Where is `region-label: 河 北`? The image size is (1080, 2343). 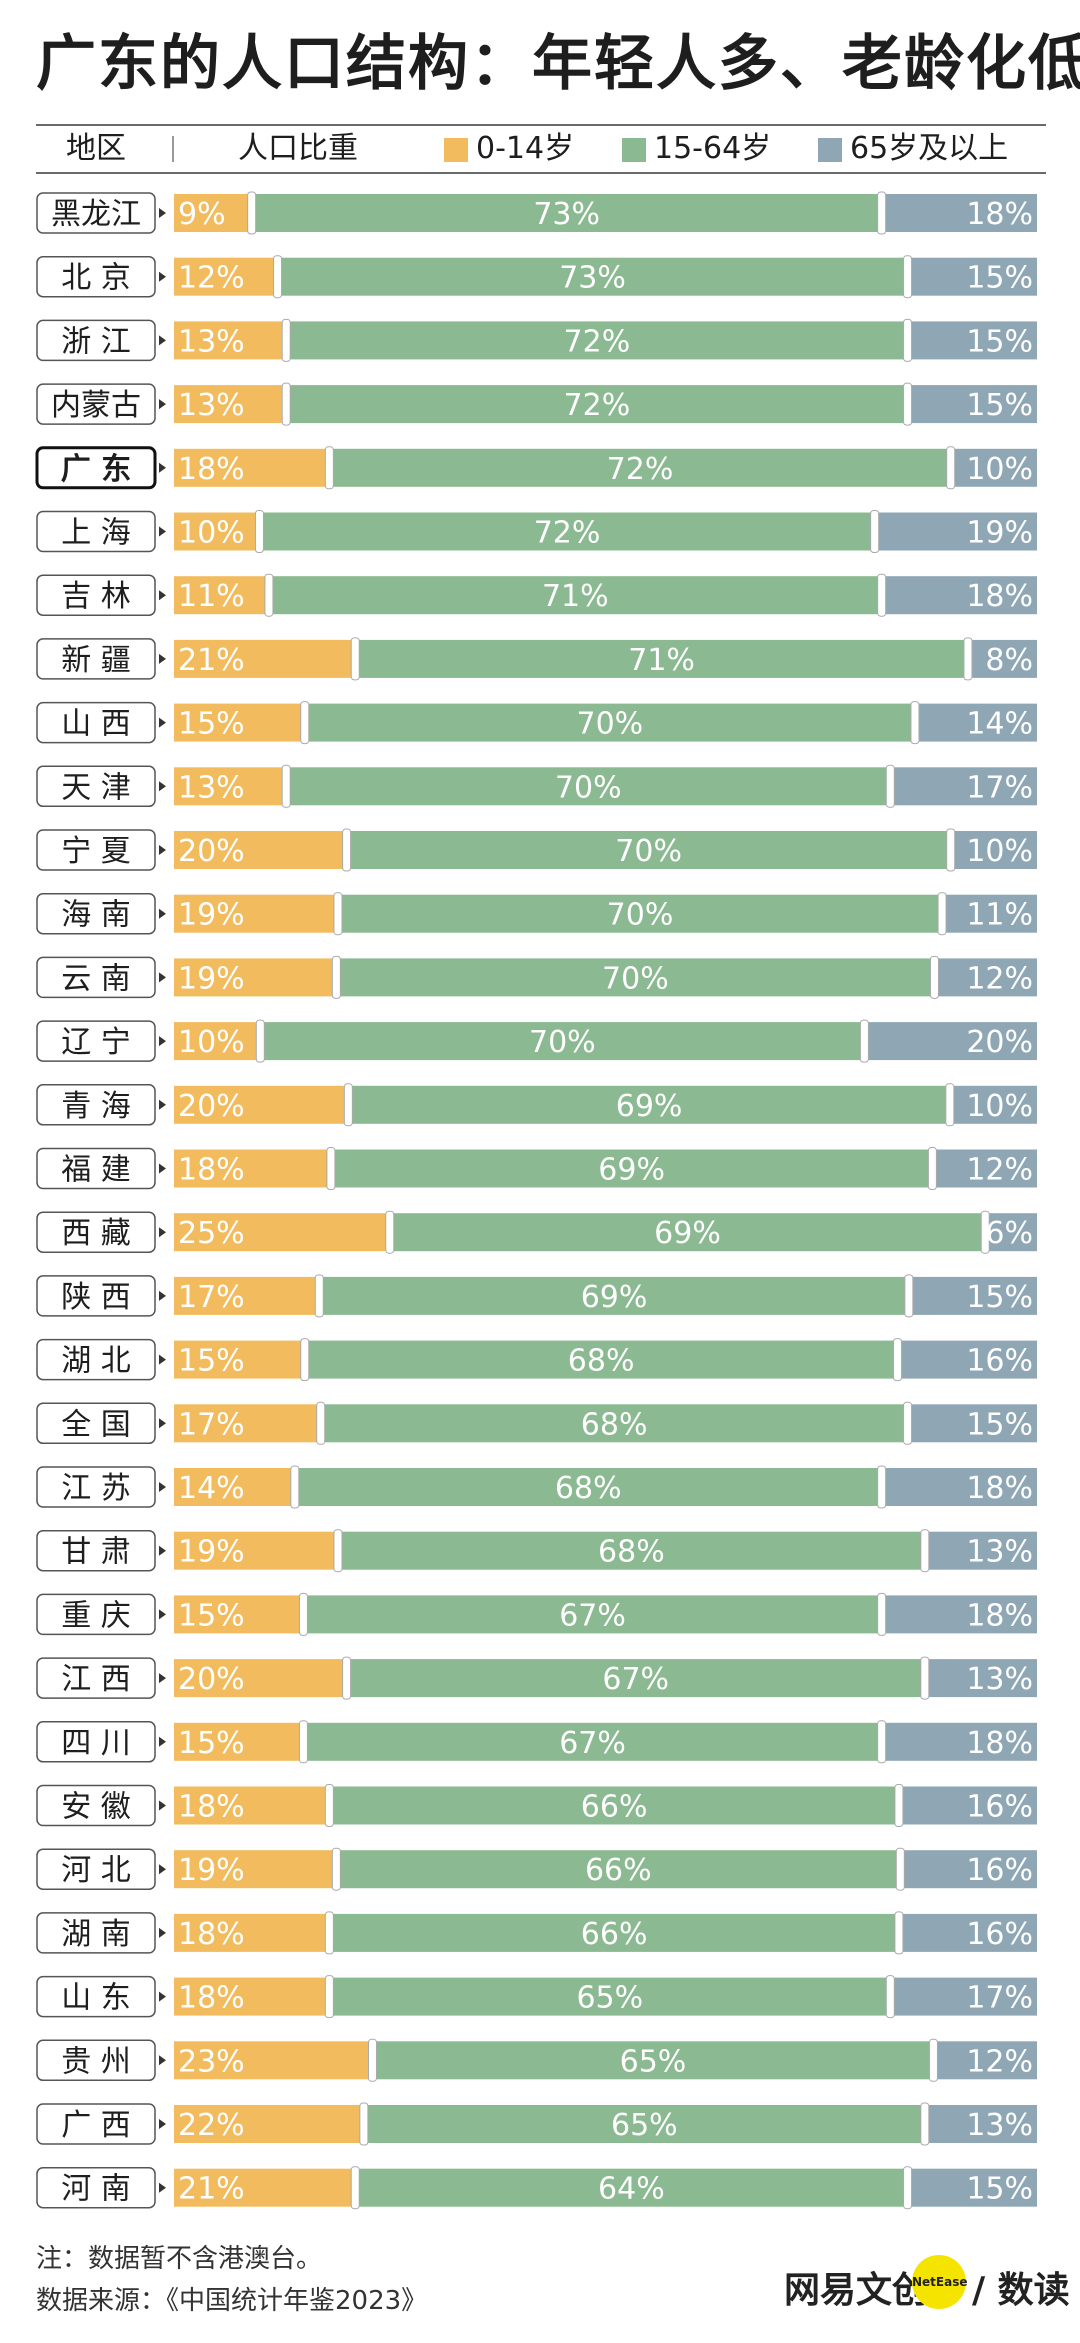 region-label: 河 北 is located at coordinates (96, 1870).